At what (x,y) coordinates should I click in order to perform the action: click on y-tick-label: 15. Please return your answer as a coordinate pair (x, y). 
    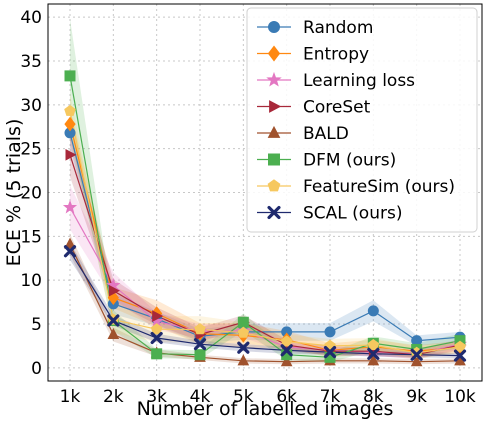
    Looking at the image, I should click on (31, 237).